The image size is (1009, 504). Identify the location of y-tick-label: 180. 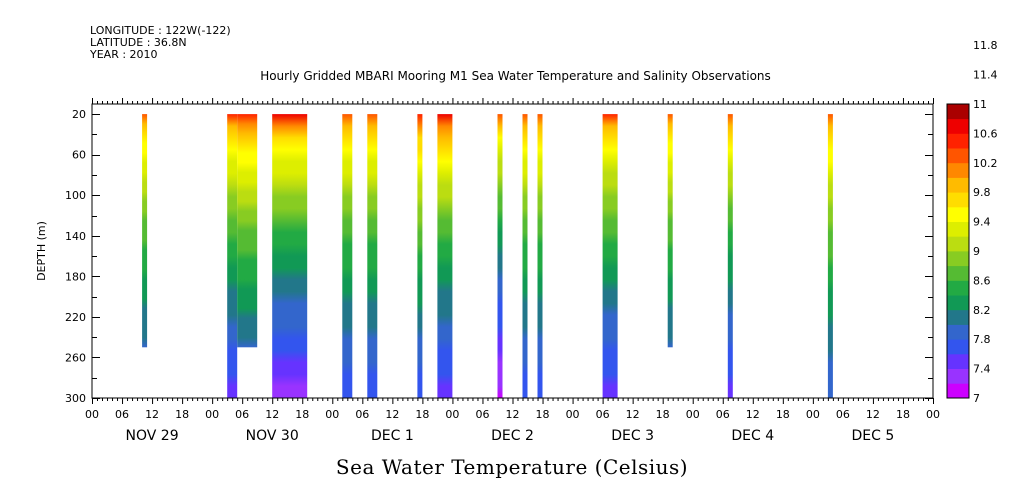
(75, 276).